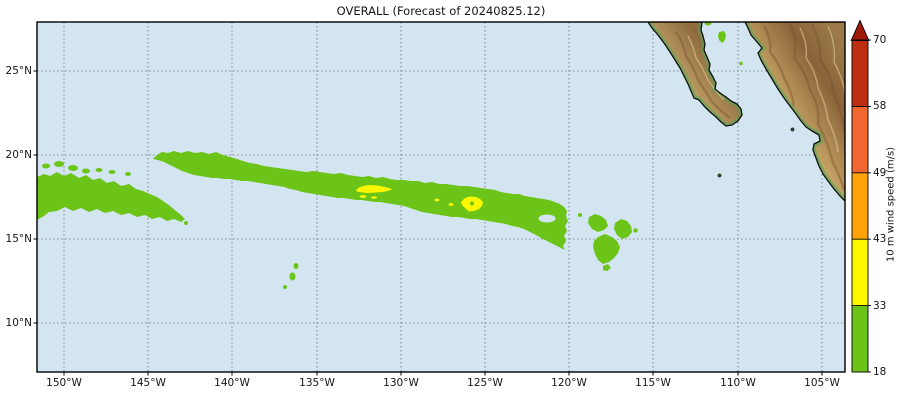  What do you see at coordinates (880, 239) in the screenshot?
I see `colorbar-tick-43: 43` at bounding box center [880, 239].